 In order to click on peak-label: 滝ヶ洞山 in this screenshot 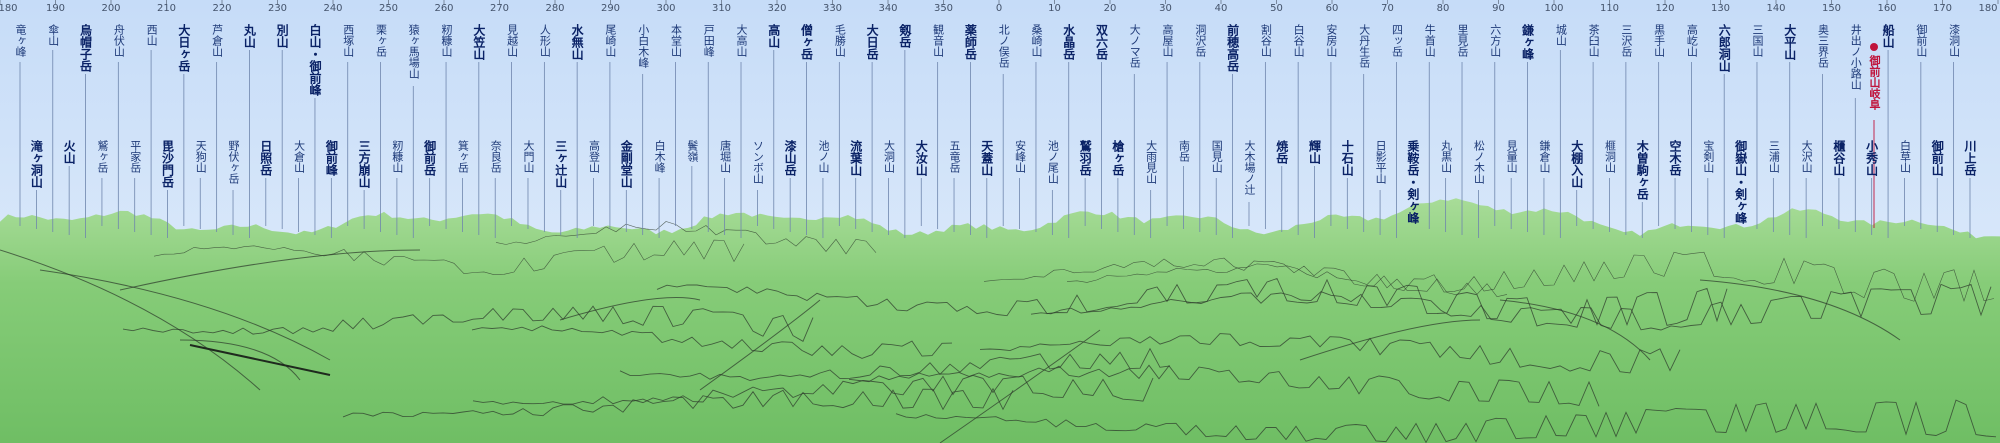, I will do `click(36, 164)`.